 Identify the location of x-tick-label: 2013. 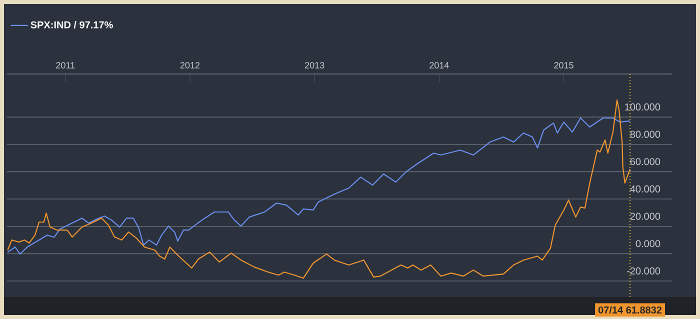
(314, 65).